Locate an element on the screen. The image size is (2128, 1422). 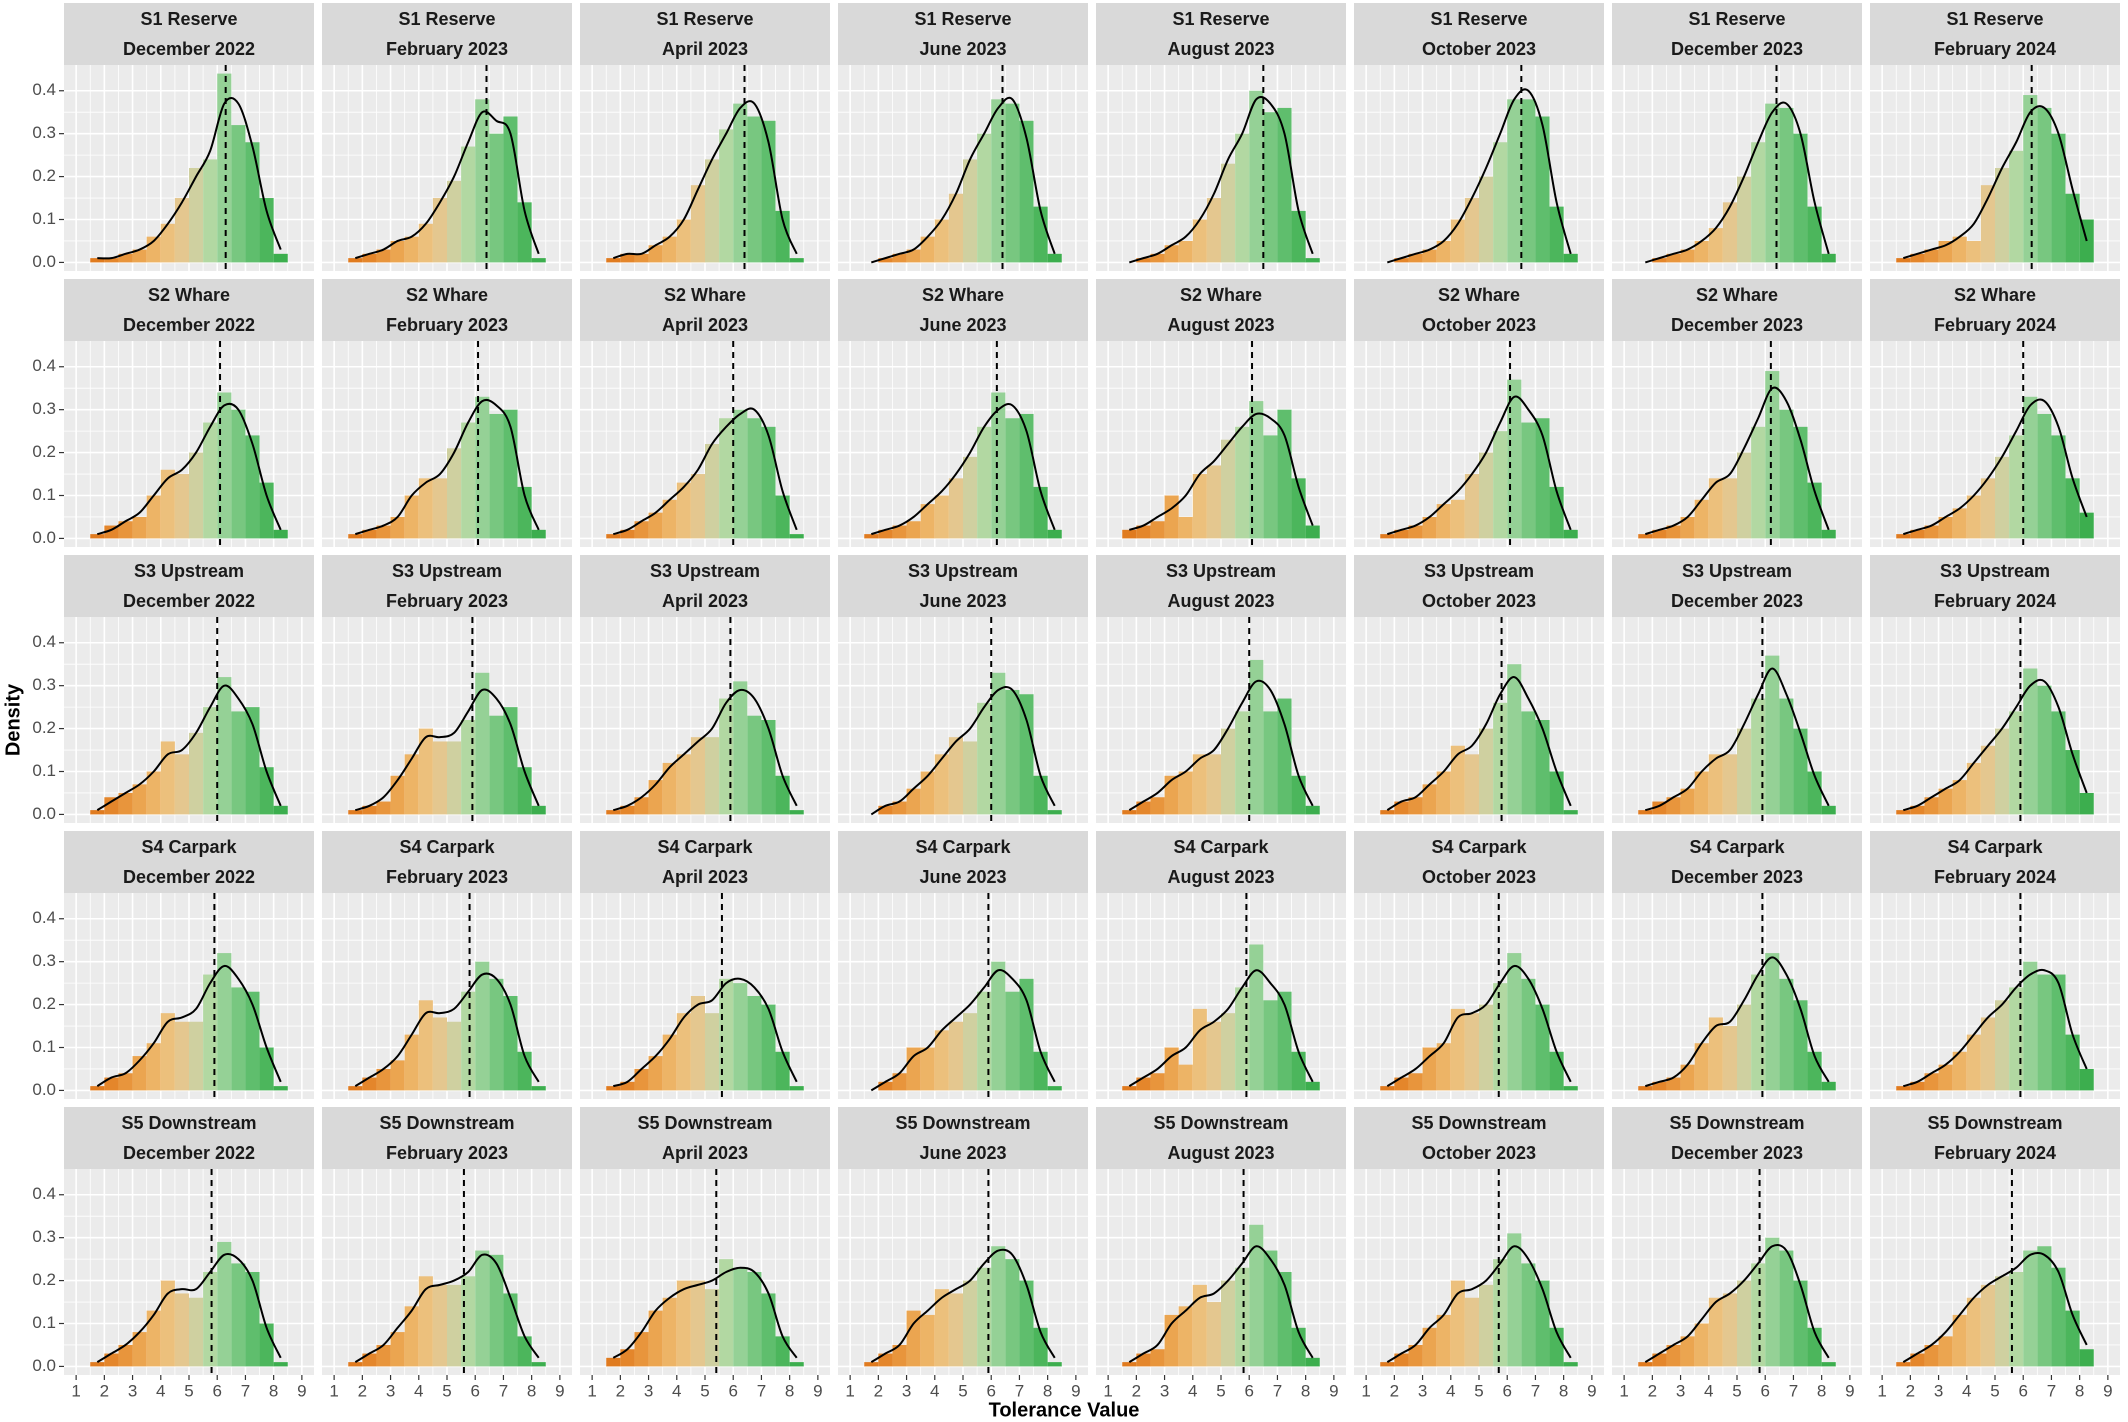
y-tick-label: 0.1 is located at coordinates (44, 1322).